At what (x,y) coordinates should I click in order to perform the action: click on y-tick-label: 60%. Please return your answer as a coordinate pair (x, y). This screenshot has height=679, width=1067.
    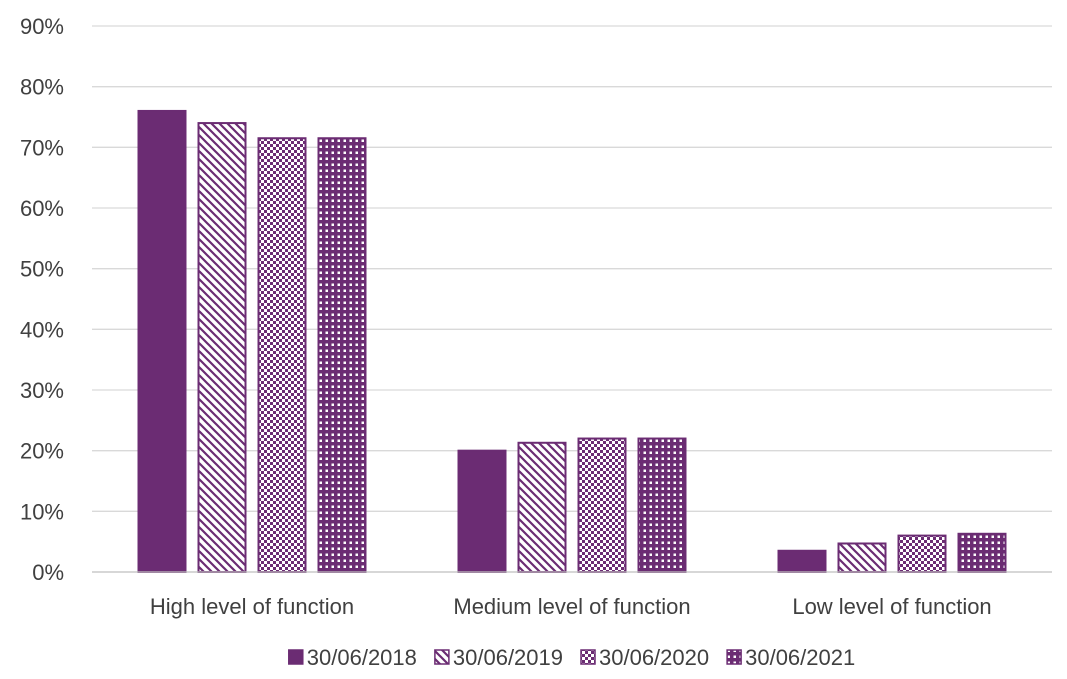
    Looking at the image, I should click on (42, 208).